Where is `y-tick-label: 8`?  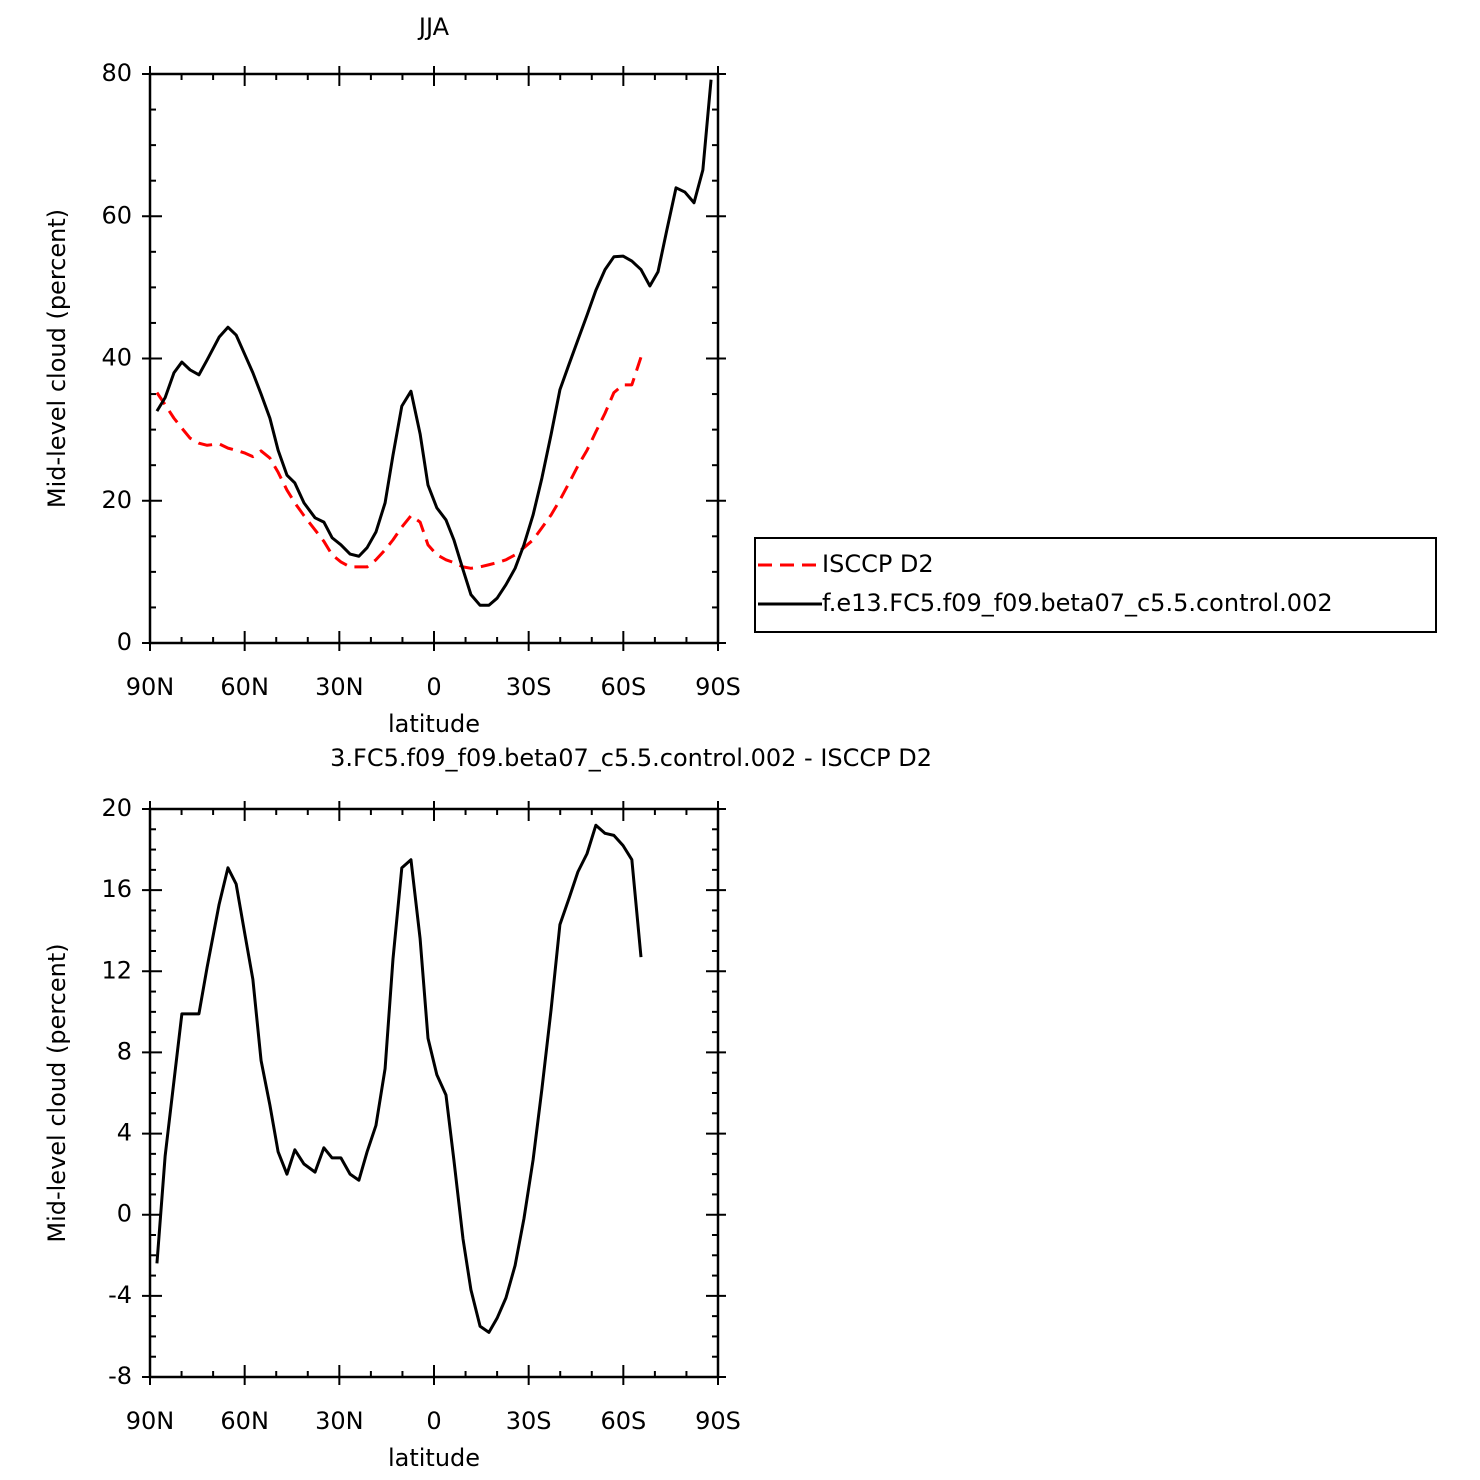 y-tick-label: 8 is located at coordinates (124, 1051).